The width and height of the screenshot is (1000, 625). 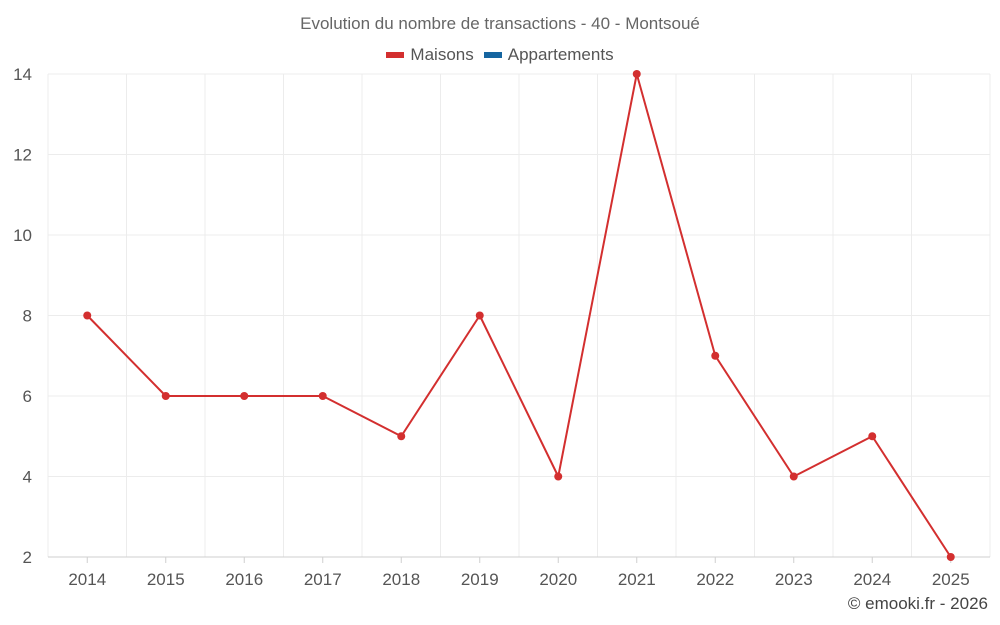 I want to click on y-tick-label: 12, so click(x=22, y=155).